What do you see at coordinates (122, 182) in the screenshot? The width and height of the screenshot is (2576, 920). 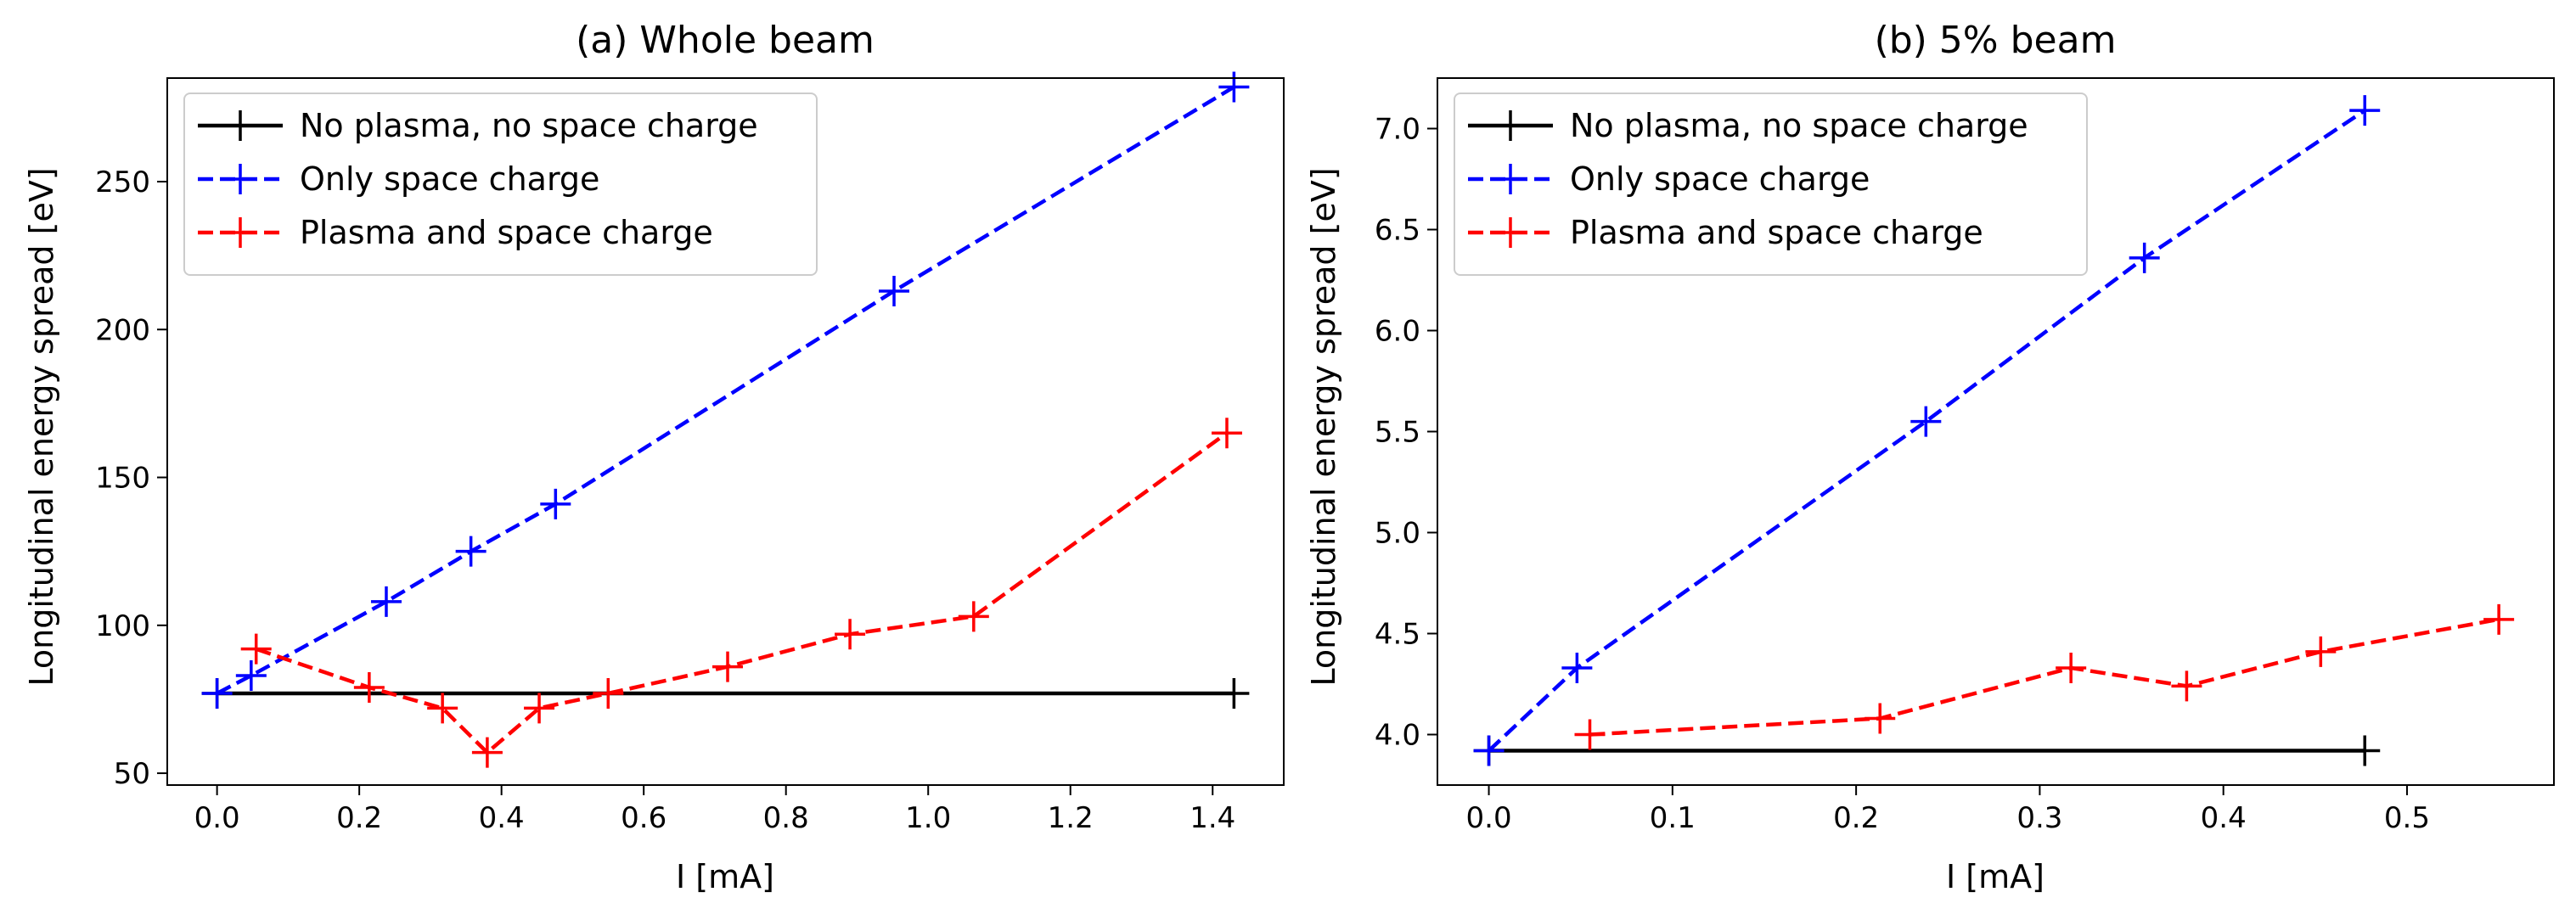 I see `chart-a-ytick-label: 250` at bounding box center [122, 182].